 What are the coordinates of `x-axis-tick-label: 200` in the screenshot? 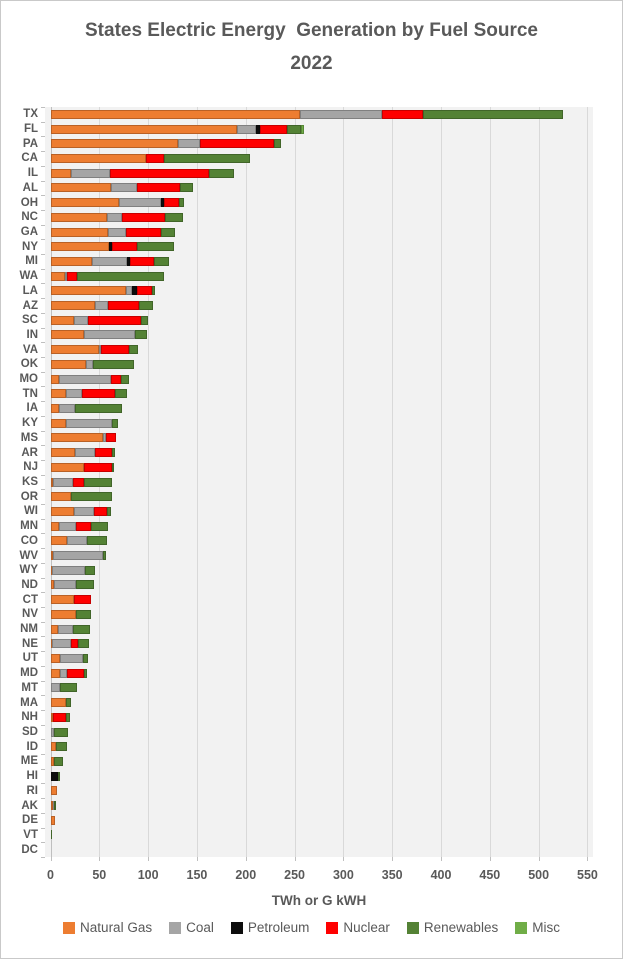 It's located at (246, 875).